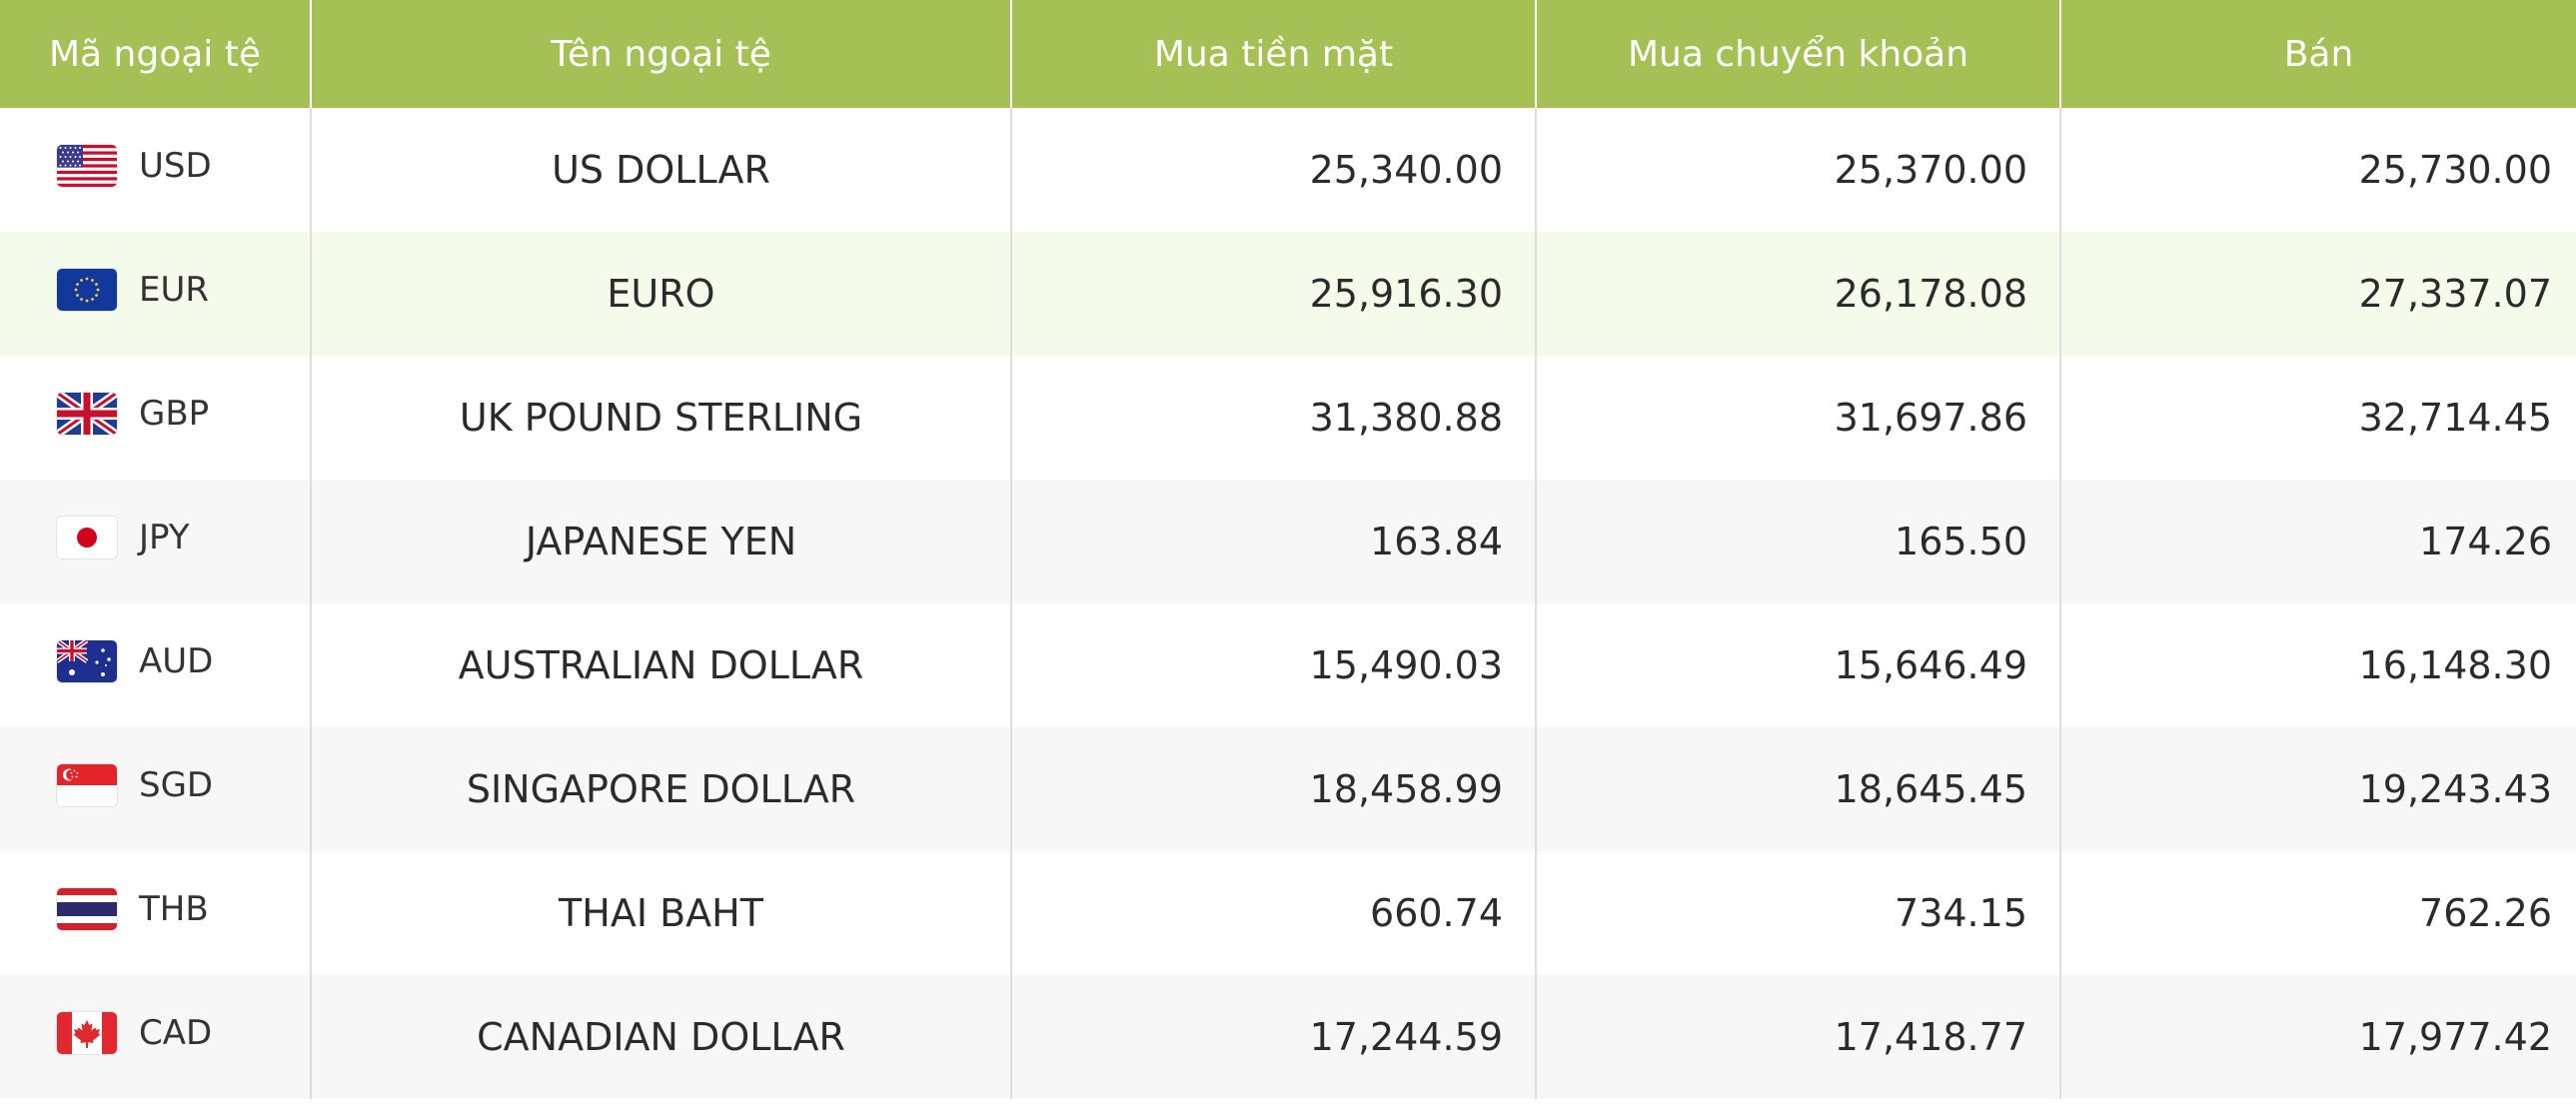 This screenshot has width=2576, height=1111. I want to click on currency-code-cell: GBP, so click(156, 418).